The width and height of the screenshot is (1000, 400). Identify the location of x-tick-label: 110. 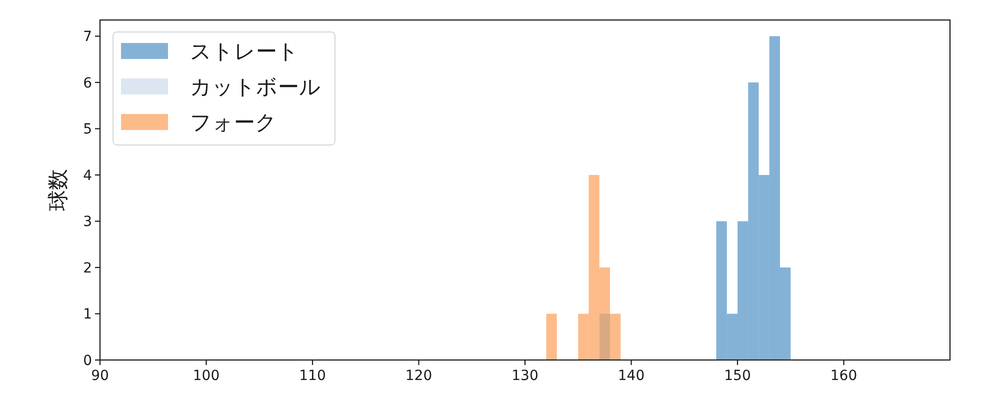
(312, 376).